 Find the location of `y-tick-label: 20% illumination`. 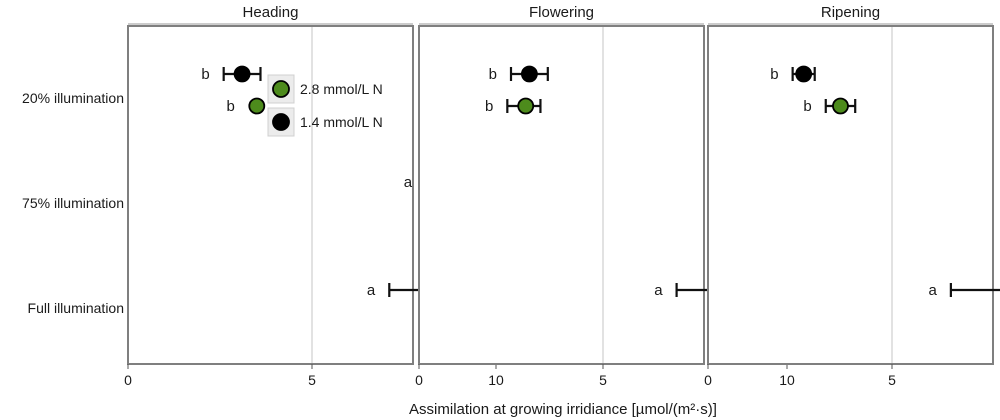

y-tick-label: 20% illumination is located at coordinates (73, 98).